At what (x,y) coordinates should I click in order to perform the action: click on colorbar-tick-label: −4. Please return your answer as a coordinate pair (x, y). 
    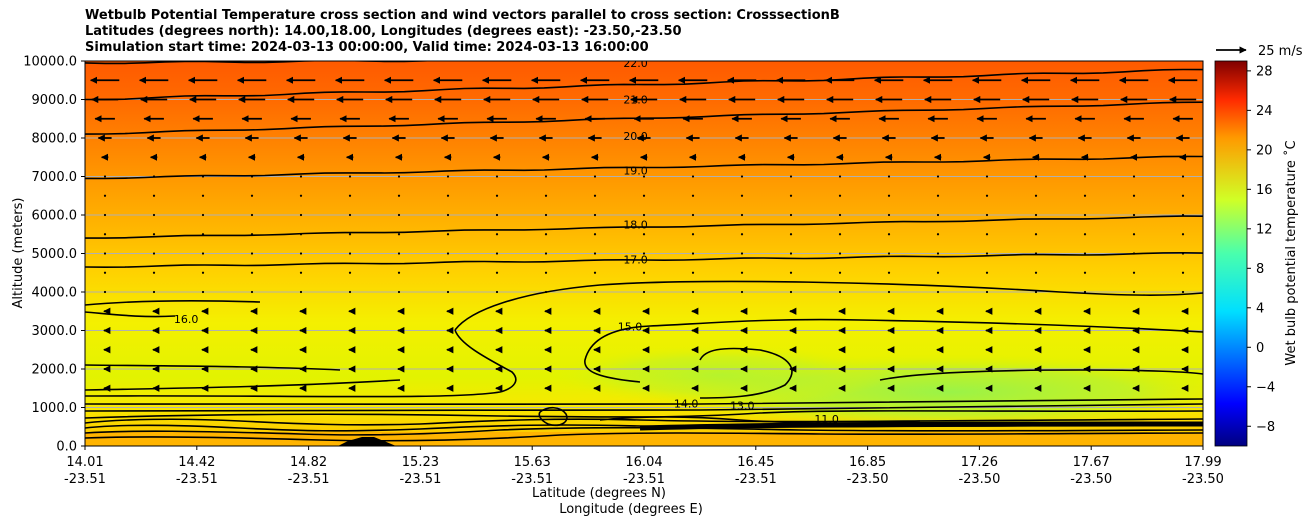
    Looking at the image, I should click on (1265, 387).